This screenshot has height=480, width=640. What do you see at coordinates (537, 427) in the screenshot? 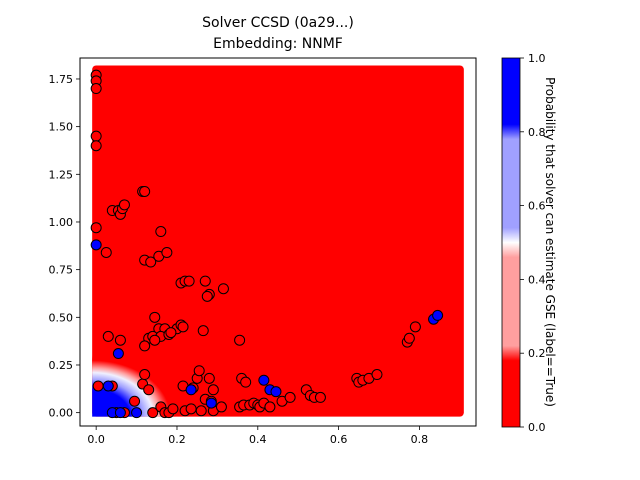
I see `colorbar-tick-label: 0.0` at bounding box center [537, 427].